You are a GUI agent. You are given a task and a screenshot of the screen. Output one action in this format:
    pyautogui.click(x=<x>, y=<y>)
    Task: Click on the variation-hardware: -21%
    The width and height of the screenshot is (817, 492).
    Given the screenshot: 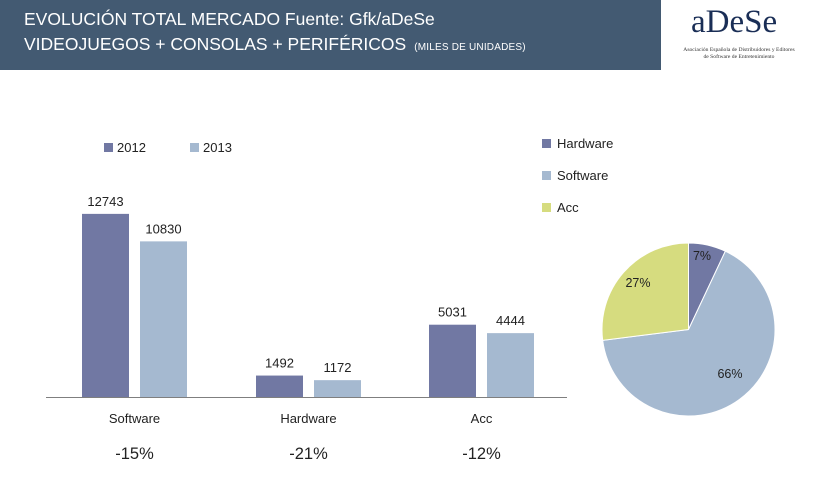 What is the action you would take?
    pyautogui.click(x=308, y=454)
    